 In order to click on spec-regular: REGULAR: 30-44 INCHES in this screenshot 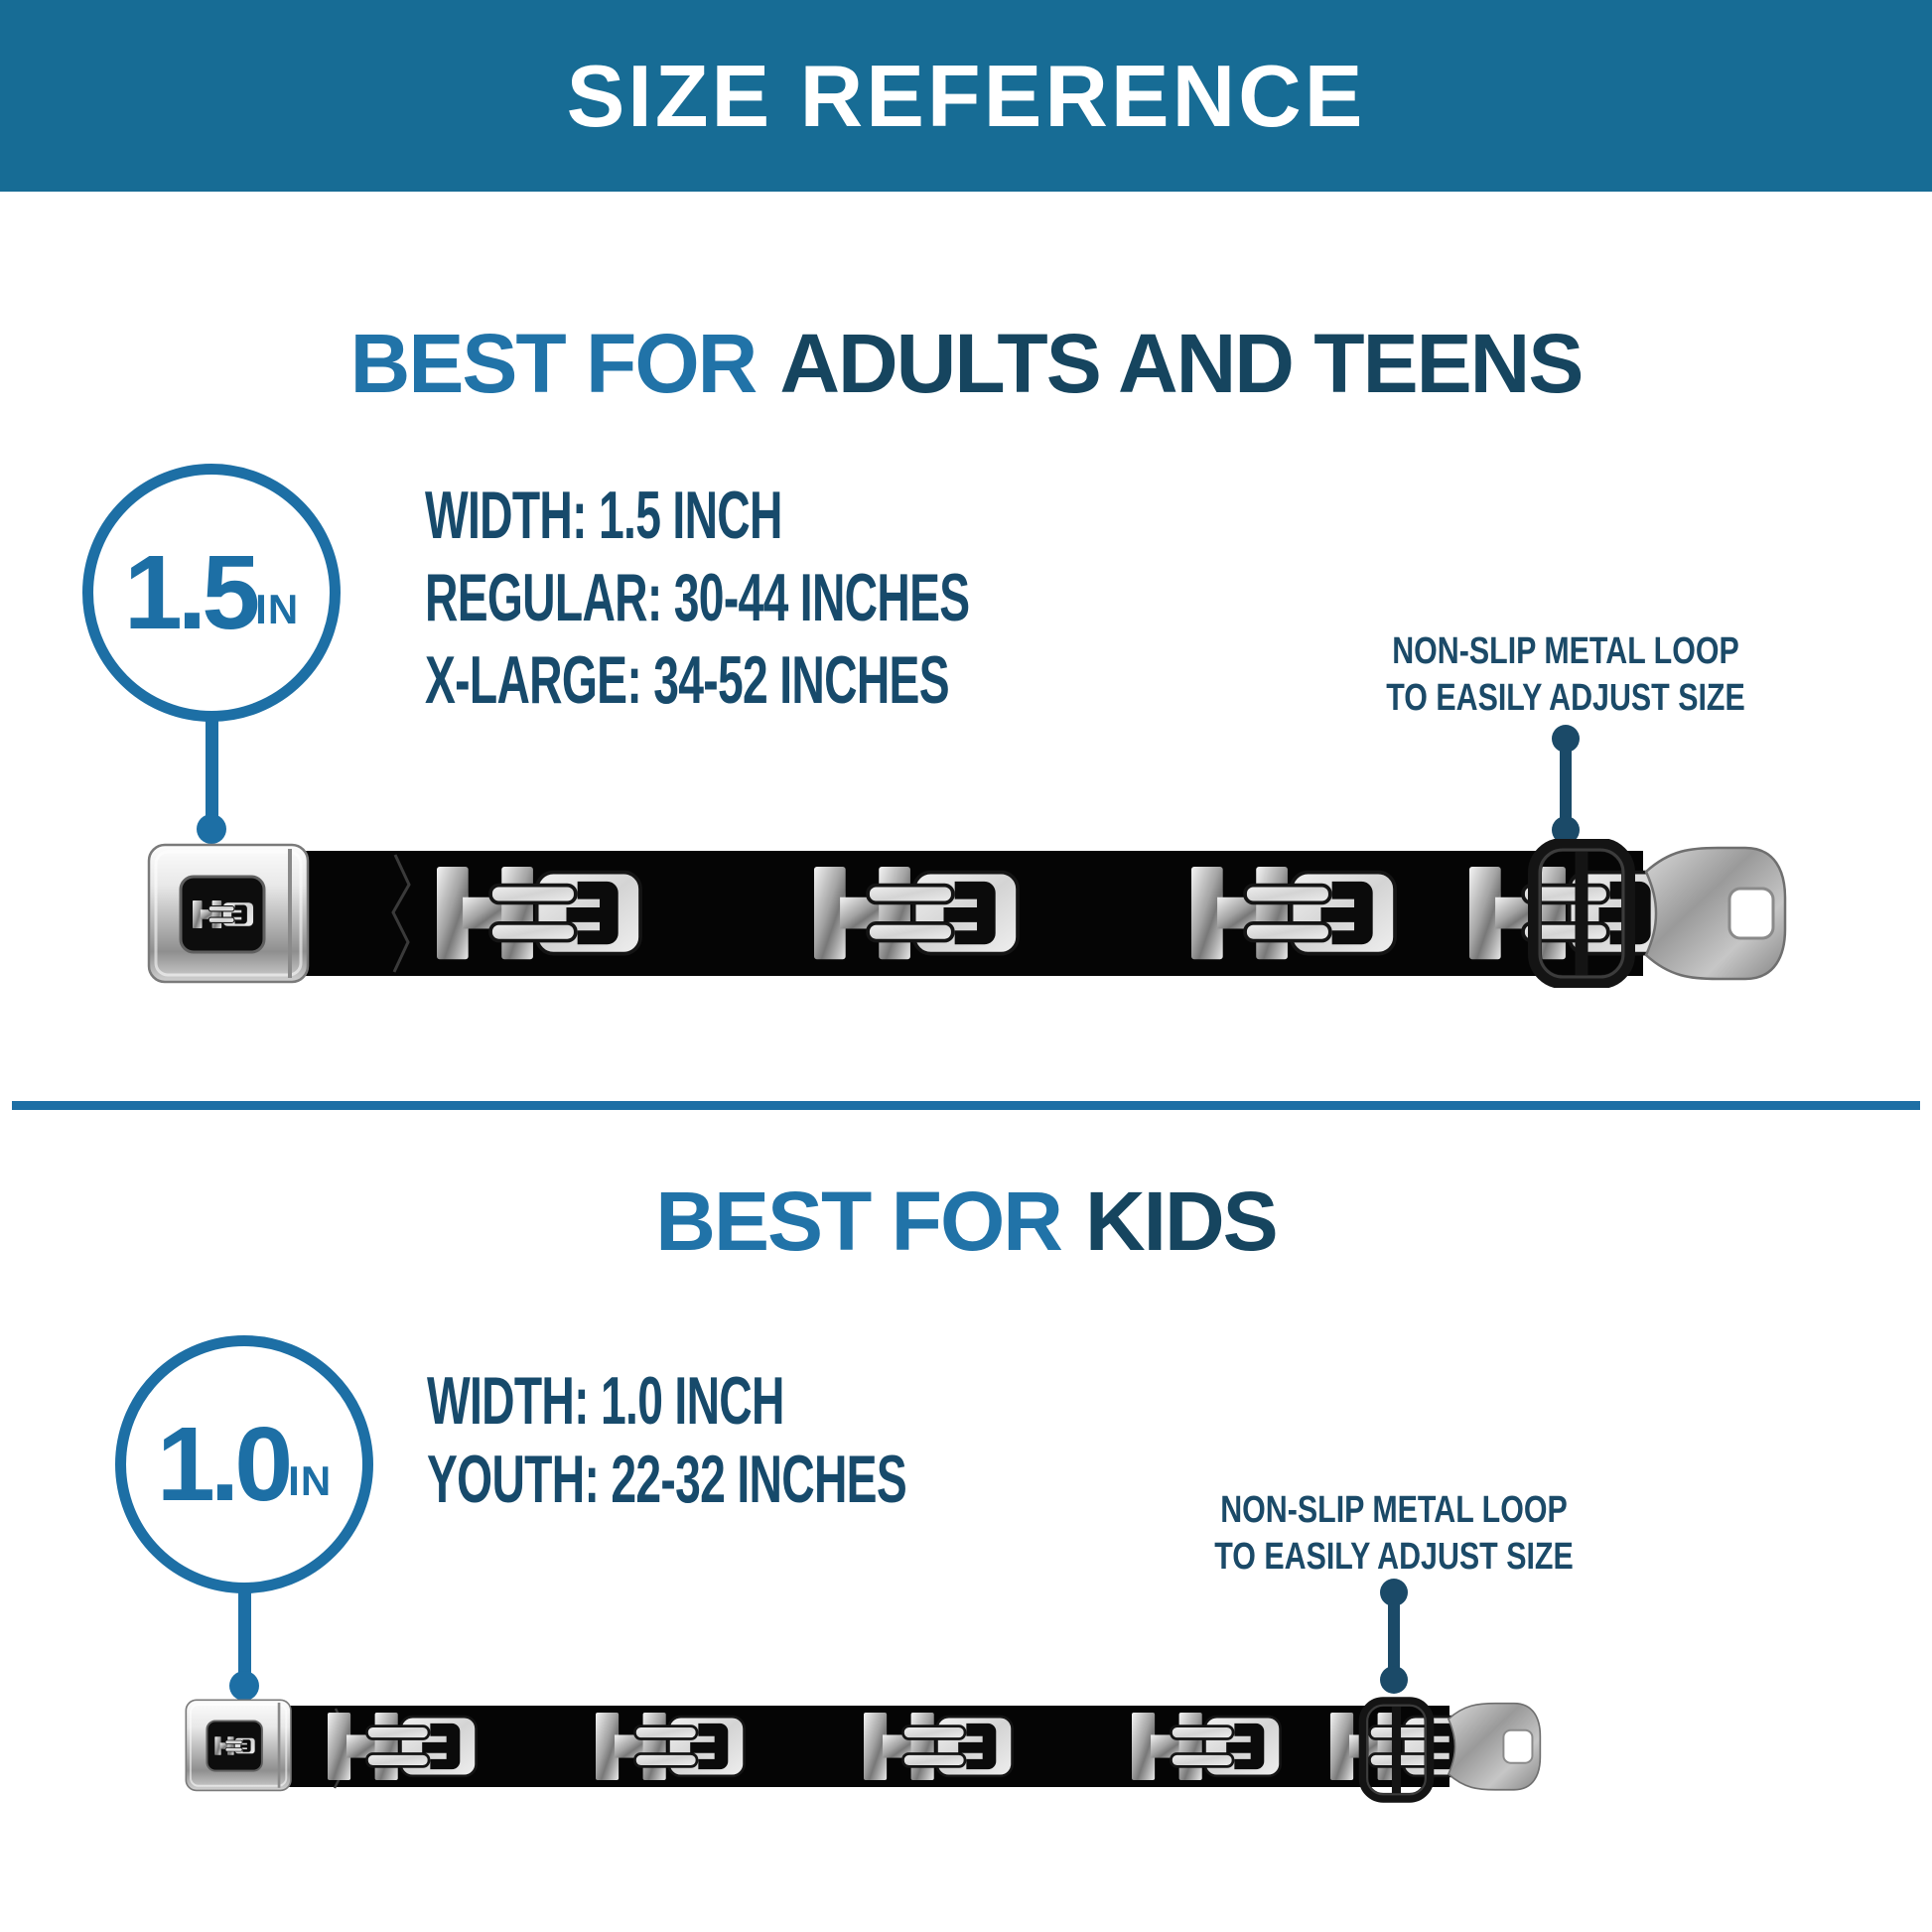, I will do `click(698, 597)`.